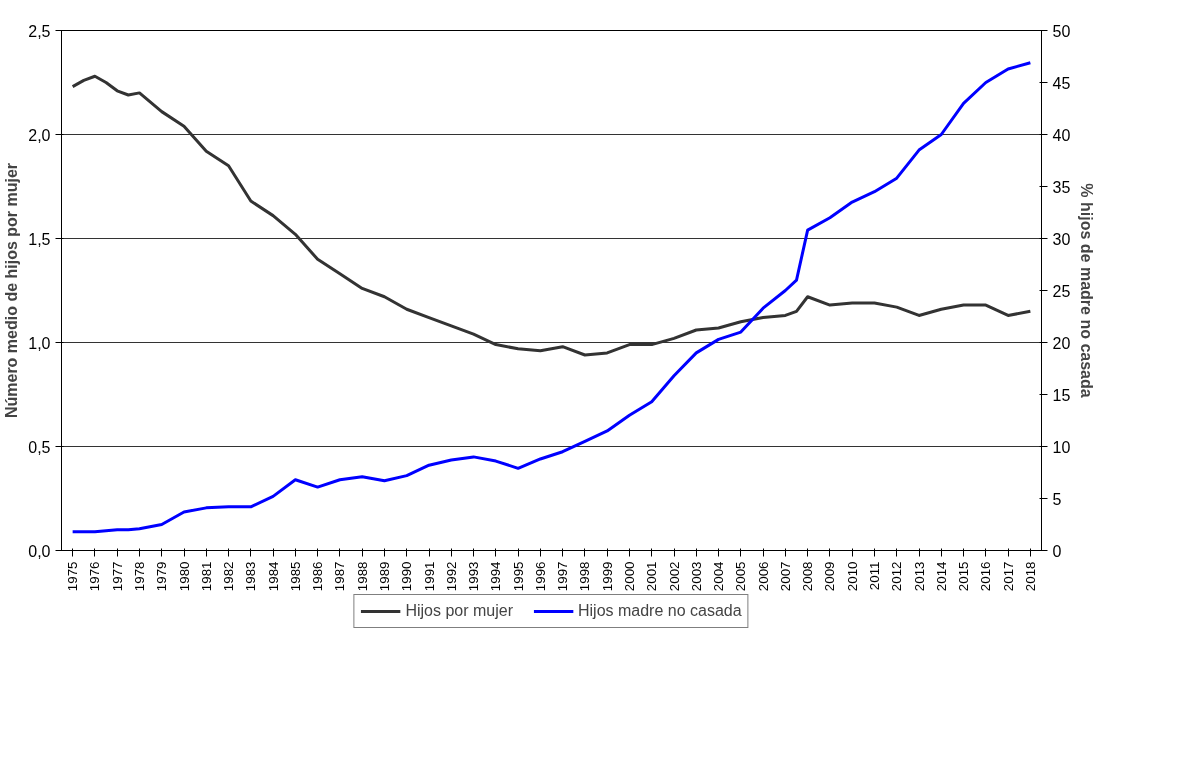  I want to click on x-tick-label: 1982, so click(229, 576).